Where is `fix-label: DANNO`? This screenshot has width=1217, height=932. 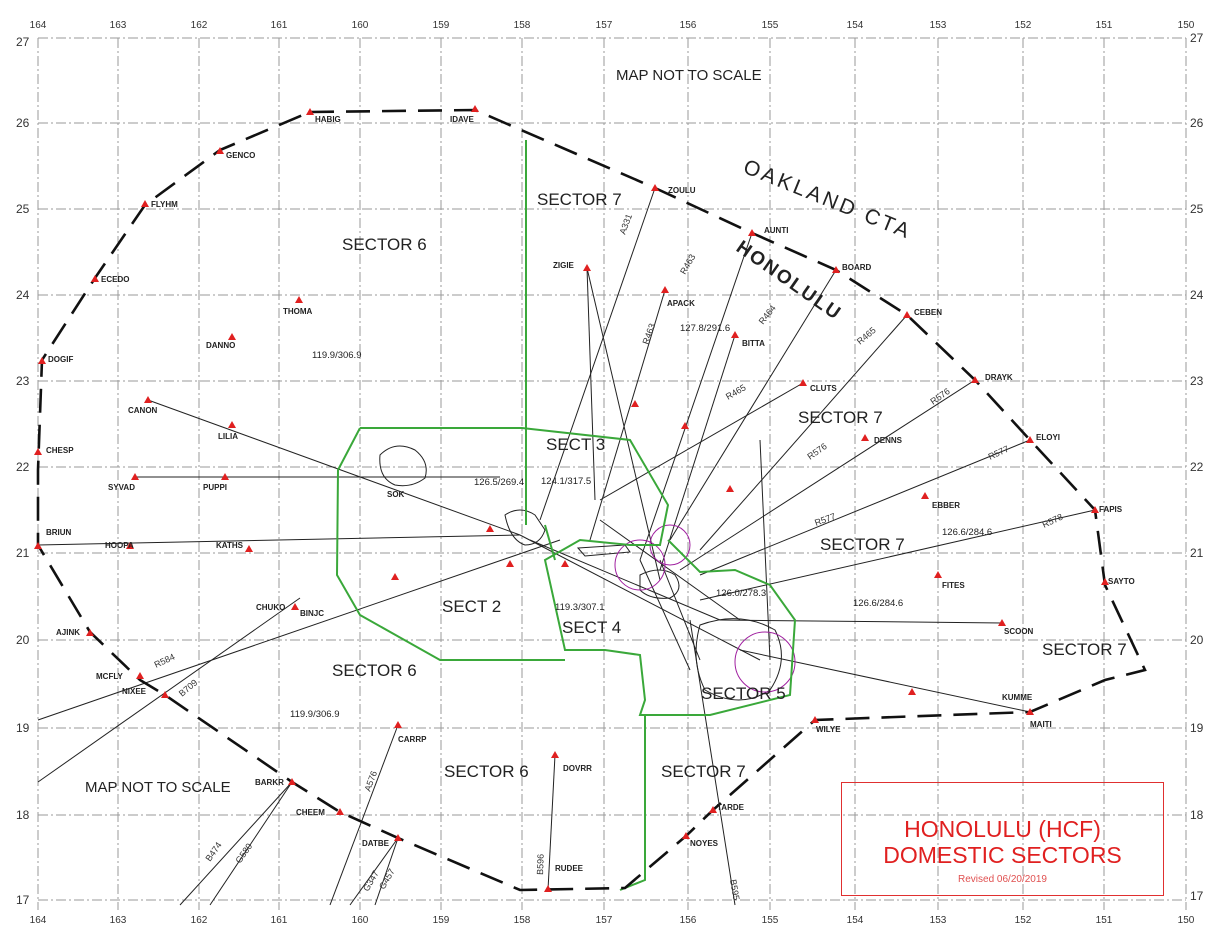 fix-label: DANNO is located at coordinates (220, 345).